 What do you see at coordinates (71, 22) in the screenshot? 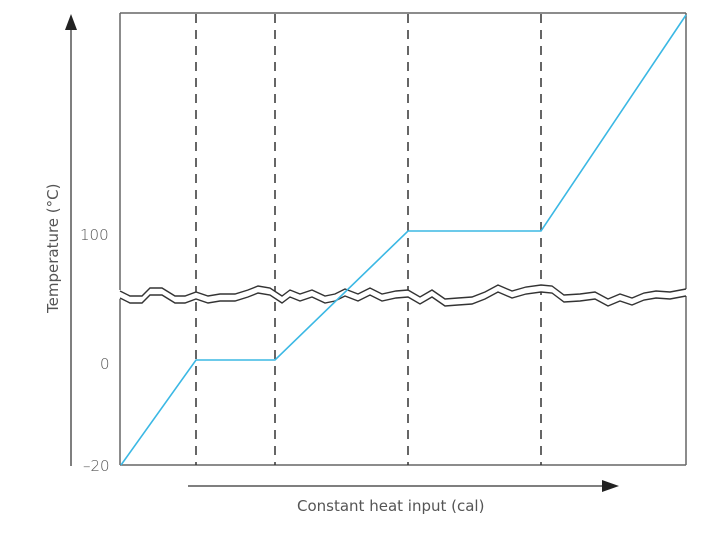
I see `arrow-up-icon` at bounding box center [71, 22].